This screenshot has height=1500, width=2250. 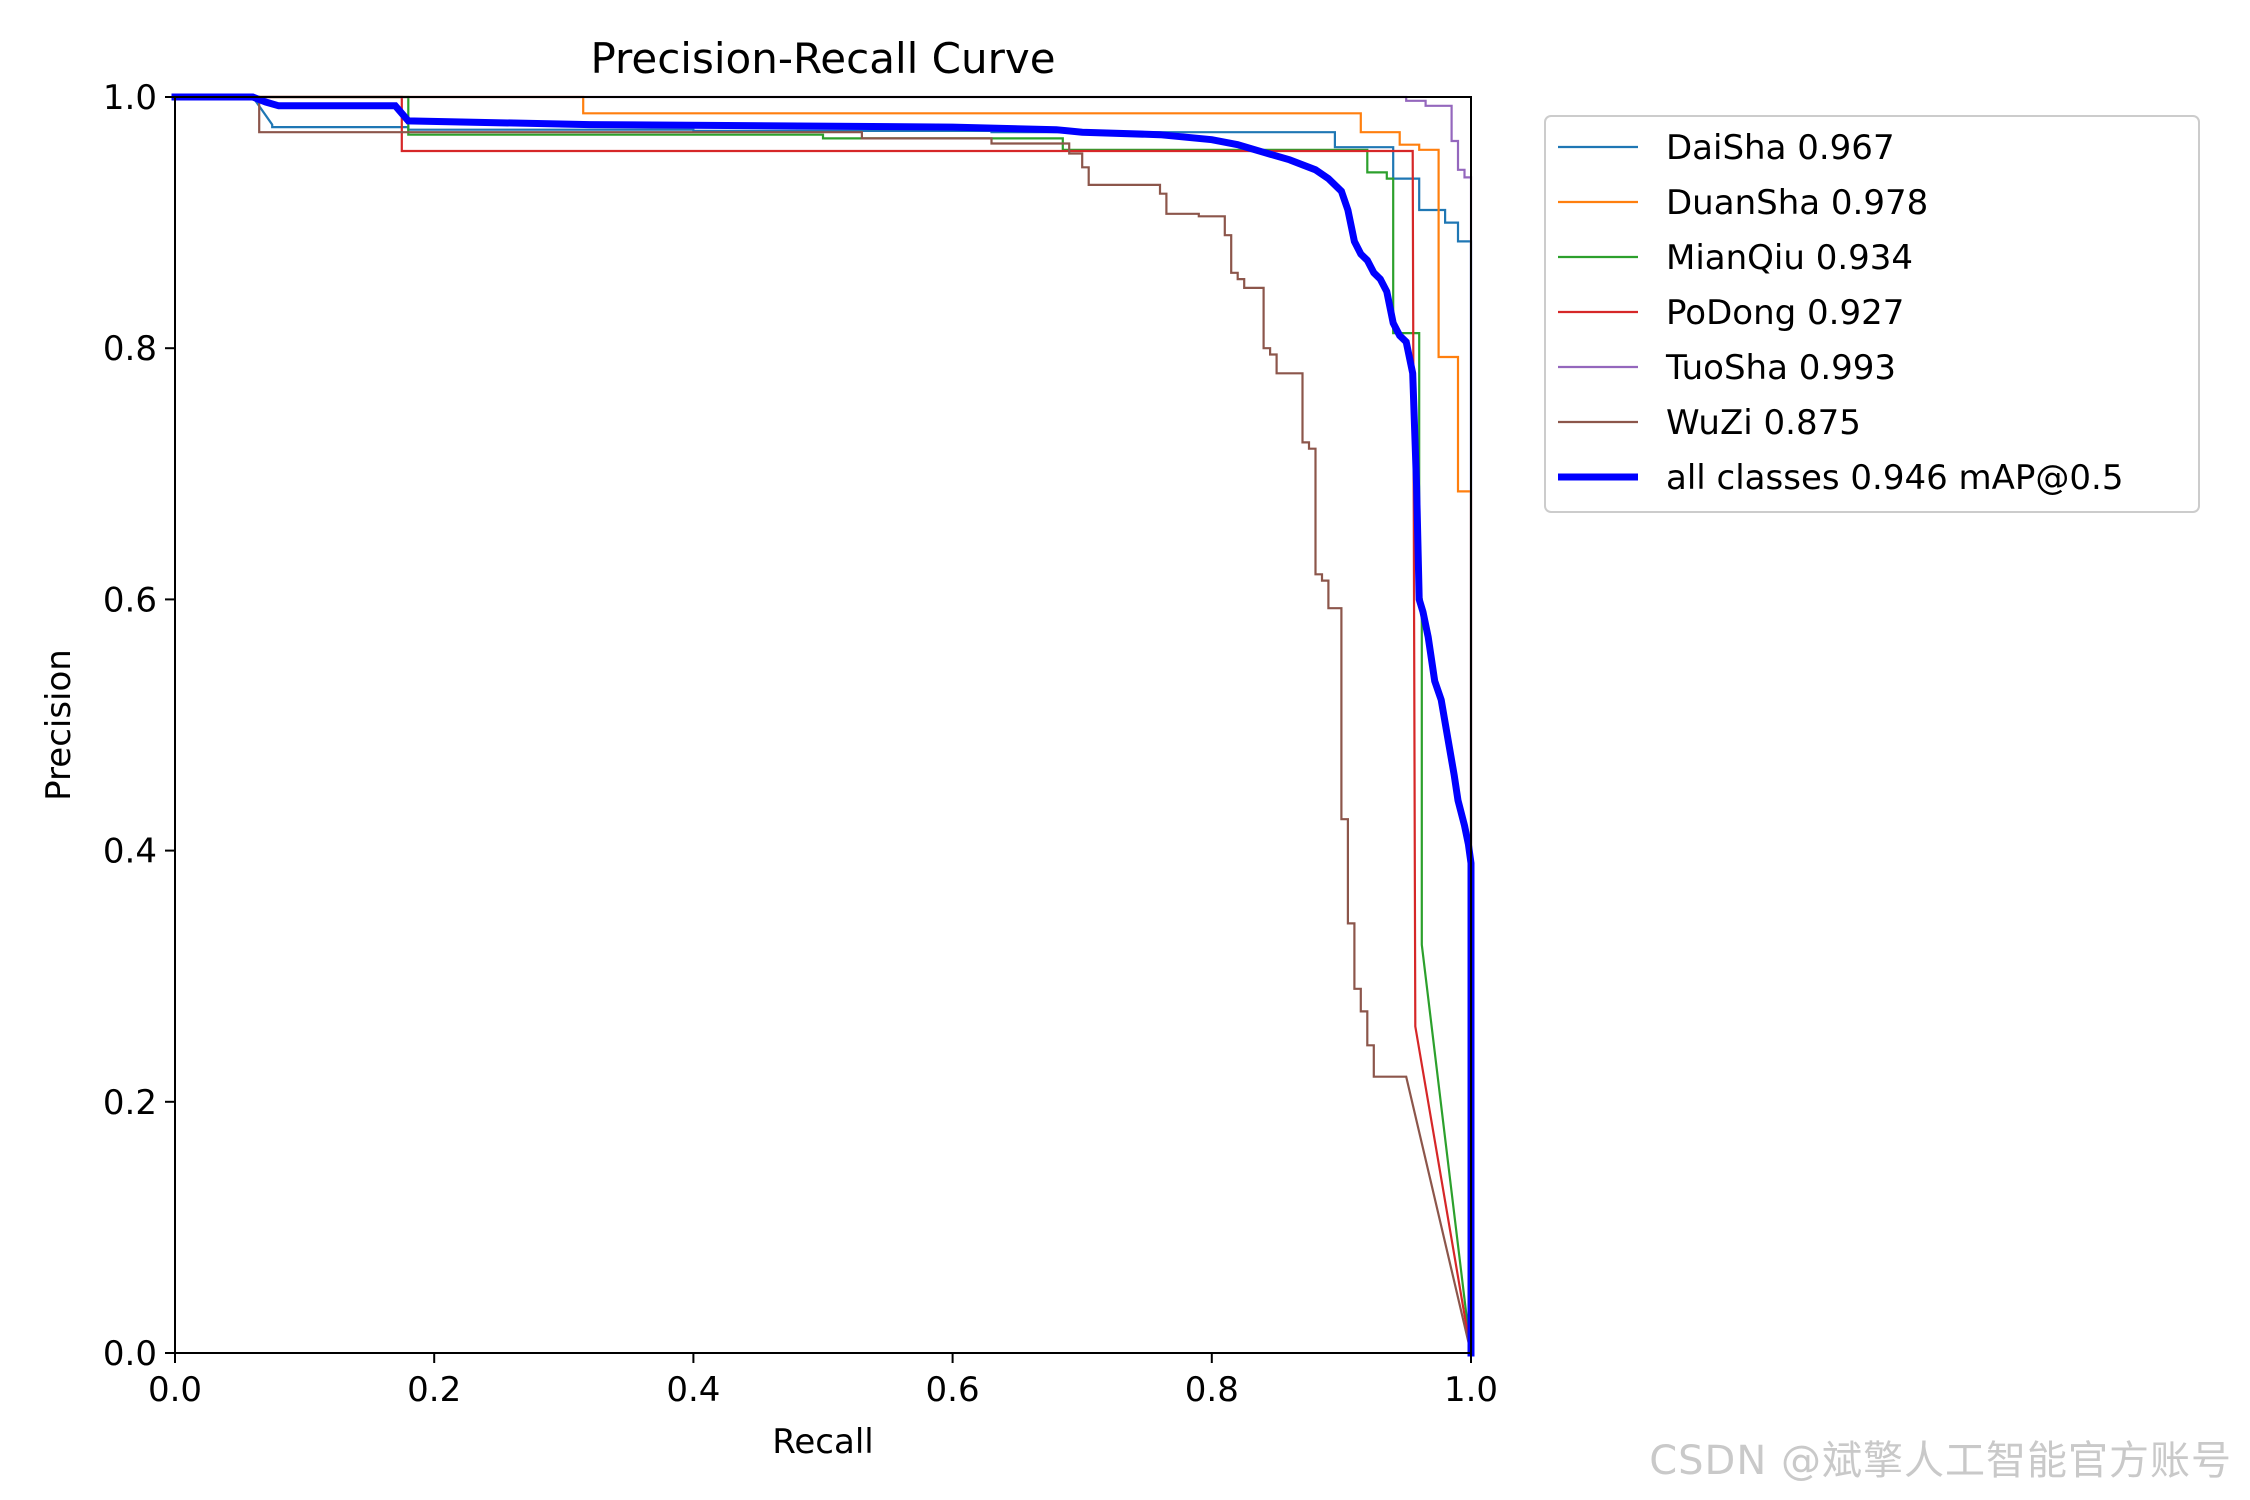 I want to click on x-tick-label: 0.0, so click(x=175, y=1390).